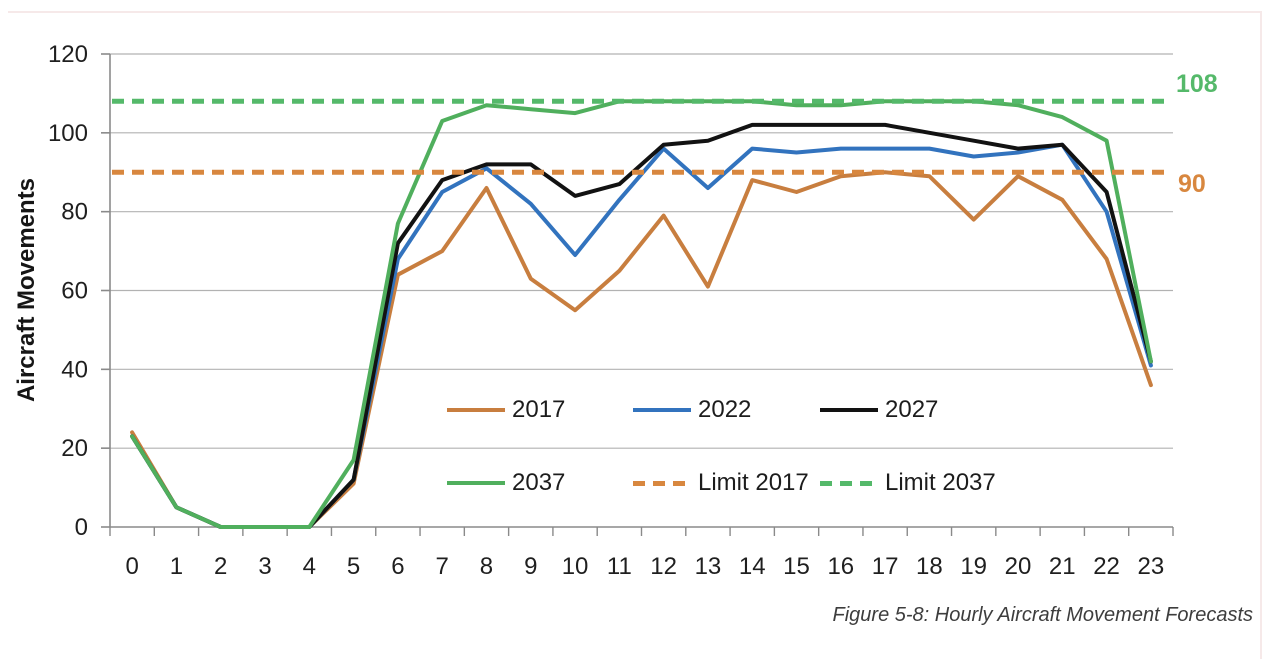 This screenshot has height=668, width=1269. Describe the element at coordinates (131, 566) in the screenshot. I see `x-tick-label: 0` at that location.